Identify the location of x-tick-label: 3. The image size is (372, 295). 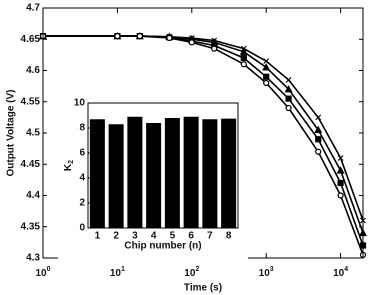
(135, 236).